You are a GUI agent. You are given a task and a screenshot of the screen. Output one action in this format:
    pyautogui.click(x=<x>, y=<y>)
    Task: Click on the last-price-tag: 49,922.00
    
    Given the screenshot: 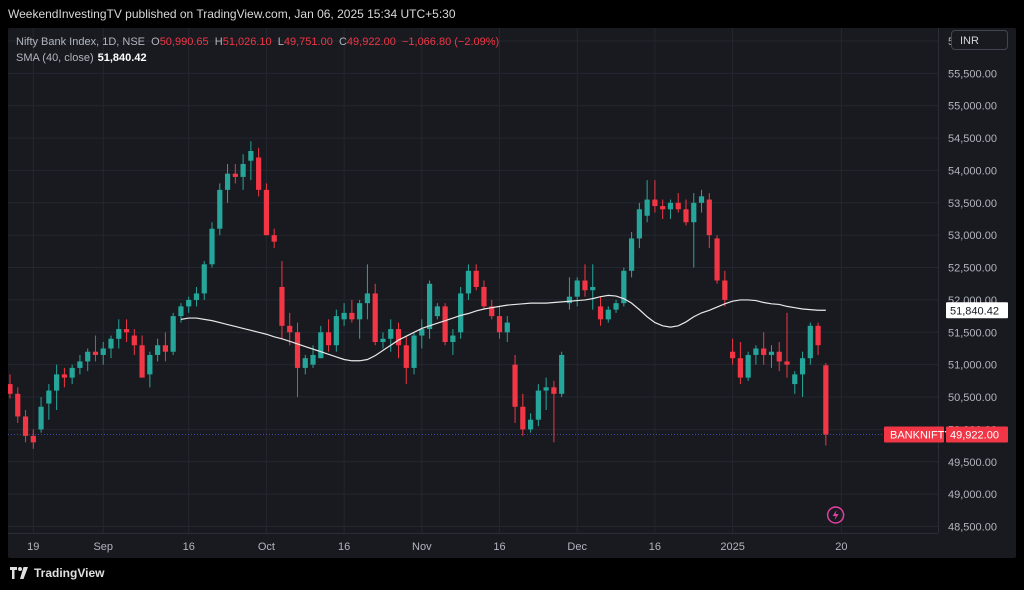 What is the action you would take?
    pyautogui.click(x=974, y=435)
    